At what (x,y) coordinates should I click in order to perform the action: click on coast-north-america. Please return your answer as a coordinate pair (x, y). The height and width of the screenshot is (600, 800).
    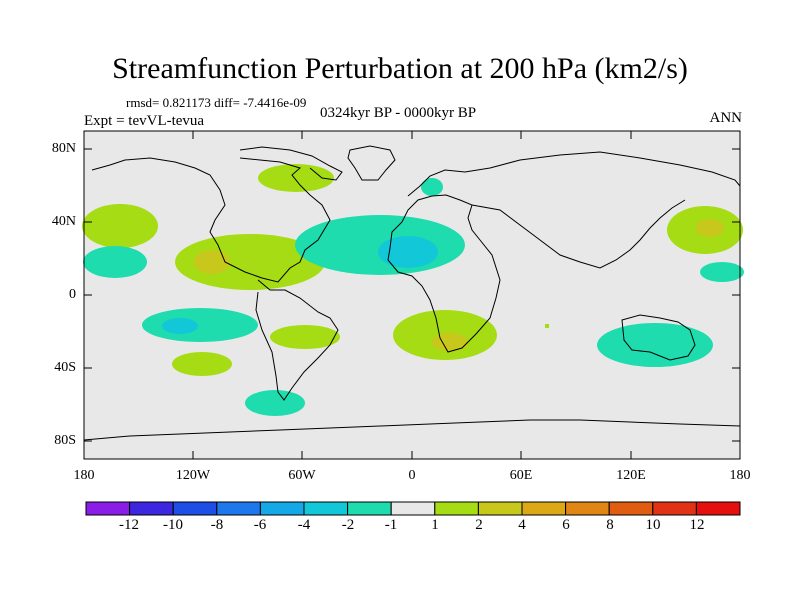
    Looking at the image, I should click on (211, 220).